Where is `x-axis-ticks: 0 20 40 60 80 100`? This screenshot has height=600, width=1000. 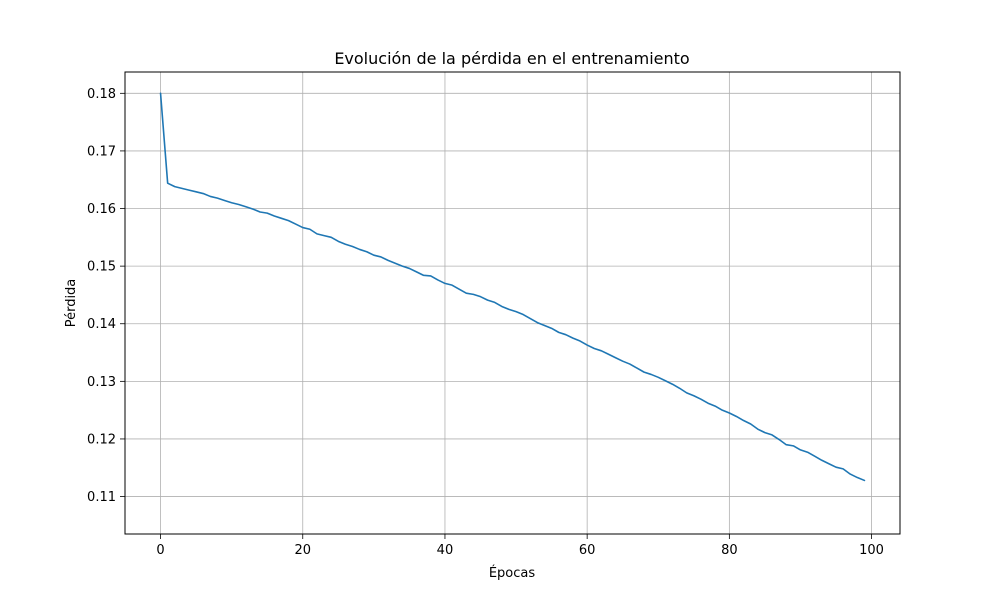
x-axis-ticks: 0 20 40 60 80 100 is located at coordinates (520, 546).